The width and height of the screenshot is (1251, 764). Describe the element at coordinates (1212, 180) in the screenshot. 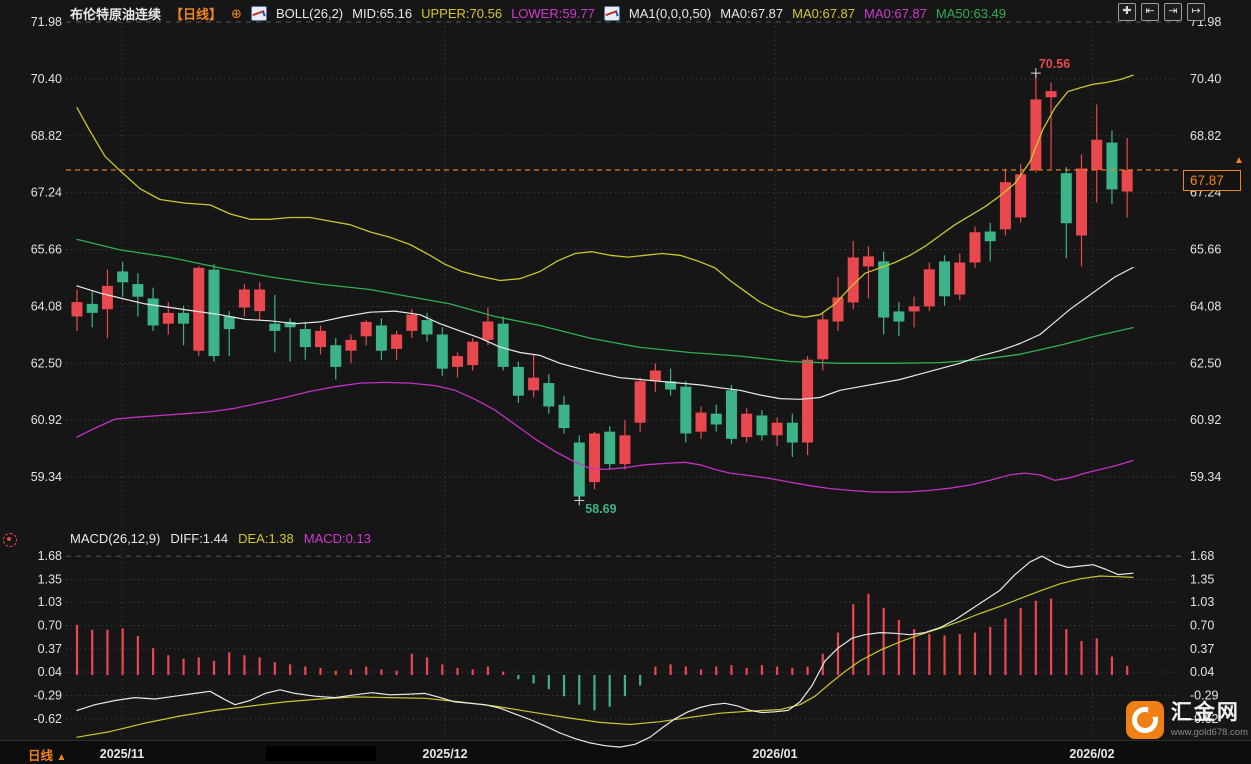

I see `current-price-tag: 67.87` at that location.